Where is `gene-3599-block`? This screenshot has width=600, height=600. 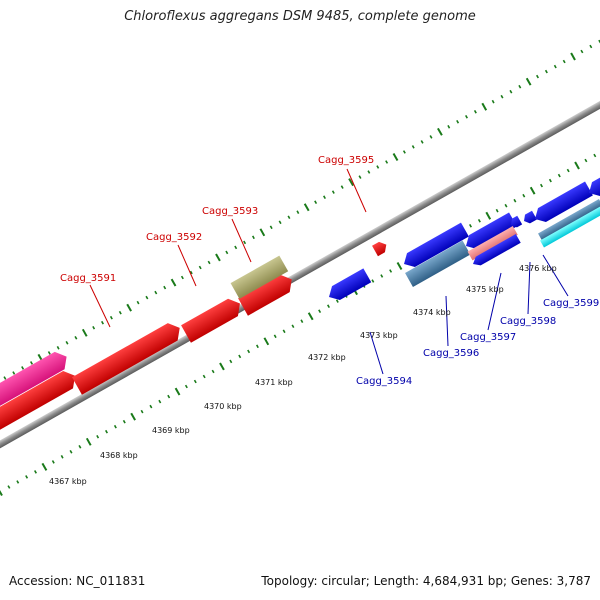
gene-3599-block is located at coordinates (562, 203).